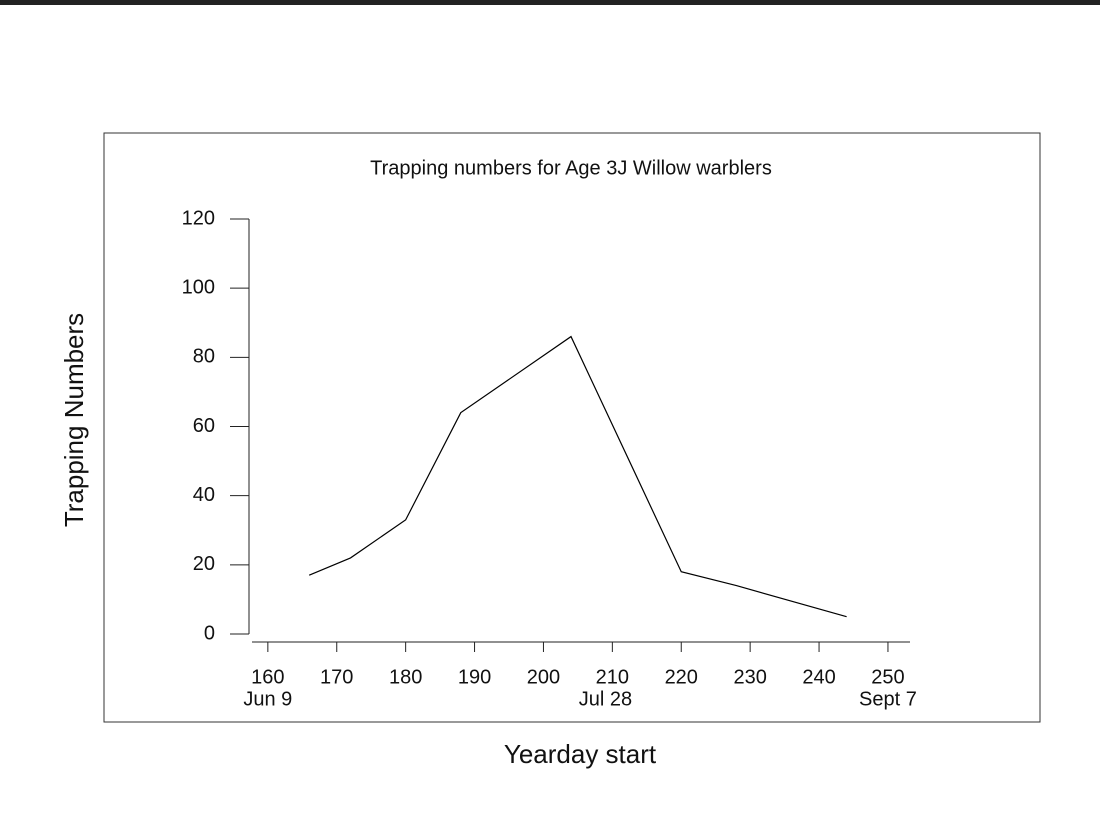 The image size is (1100, 827). Describe the element at coordinates (267, 677) in the screenshot. I see `x-tick-label: 160` at that location.